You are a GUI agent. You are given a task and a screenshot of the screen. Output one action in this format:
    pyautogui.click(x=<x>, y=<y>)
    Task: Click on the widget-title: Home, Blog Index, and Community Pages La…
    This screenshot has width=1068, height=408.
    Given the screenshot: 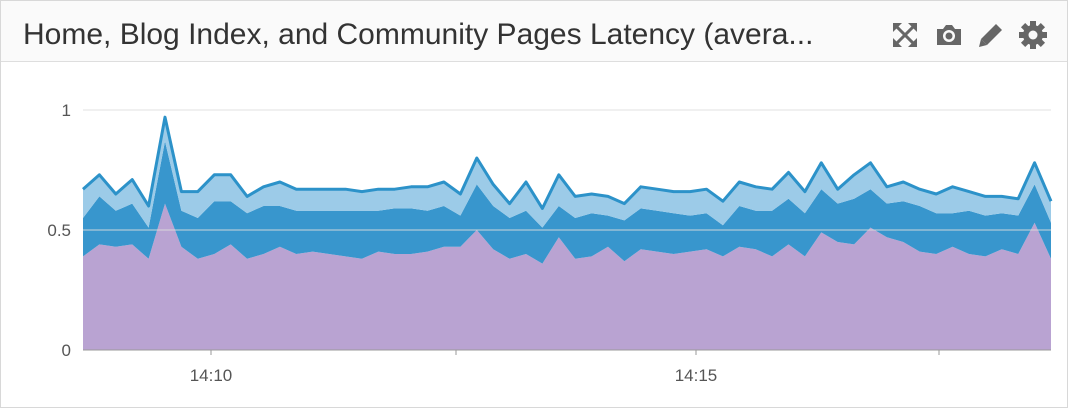 What is the action you would take?
    pyautogui.click(x=418, y=34)
    